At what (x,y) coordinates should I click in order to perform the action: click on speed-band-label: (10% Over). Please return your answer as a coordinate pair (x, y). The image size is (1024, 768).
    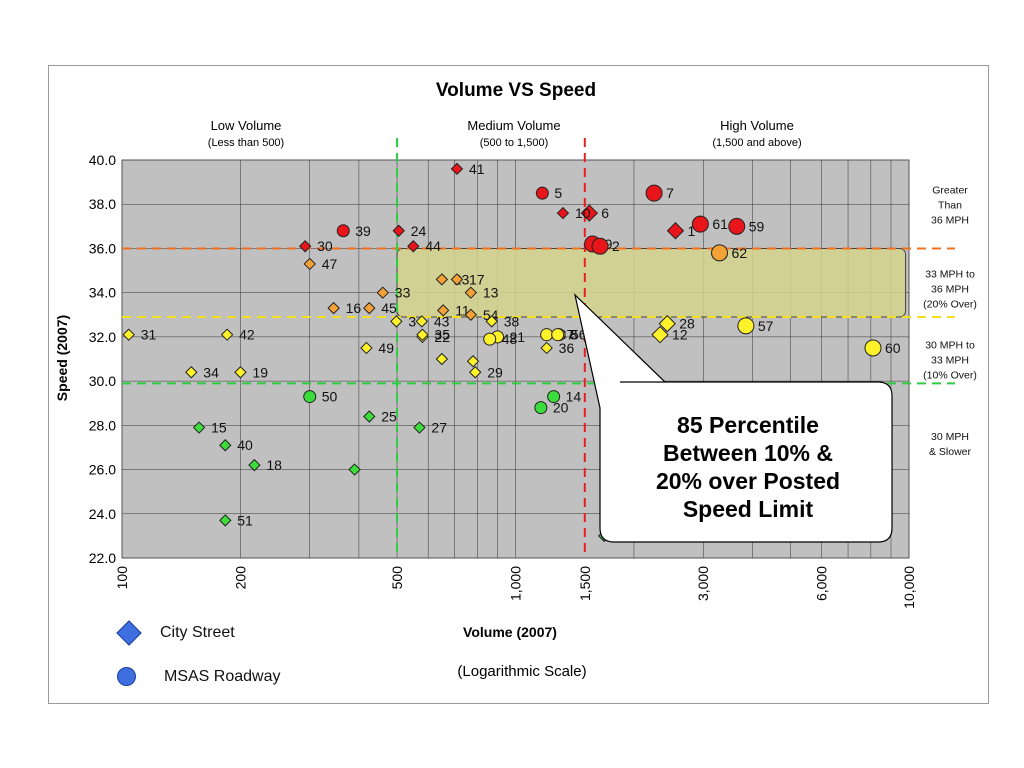
    Looking at the image, I should click on (950, 375).